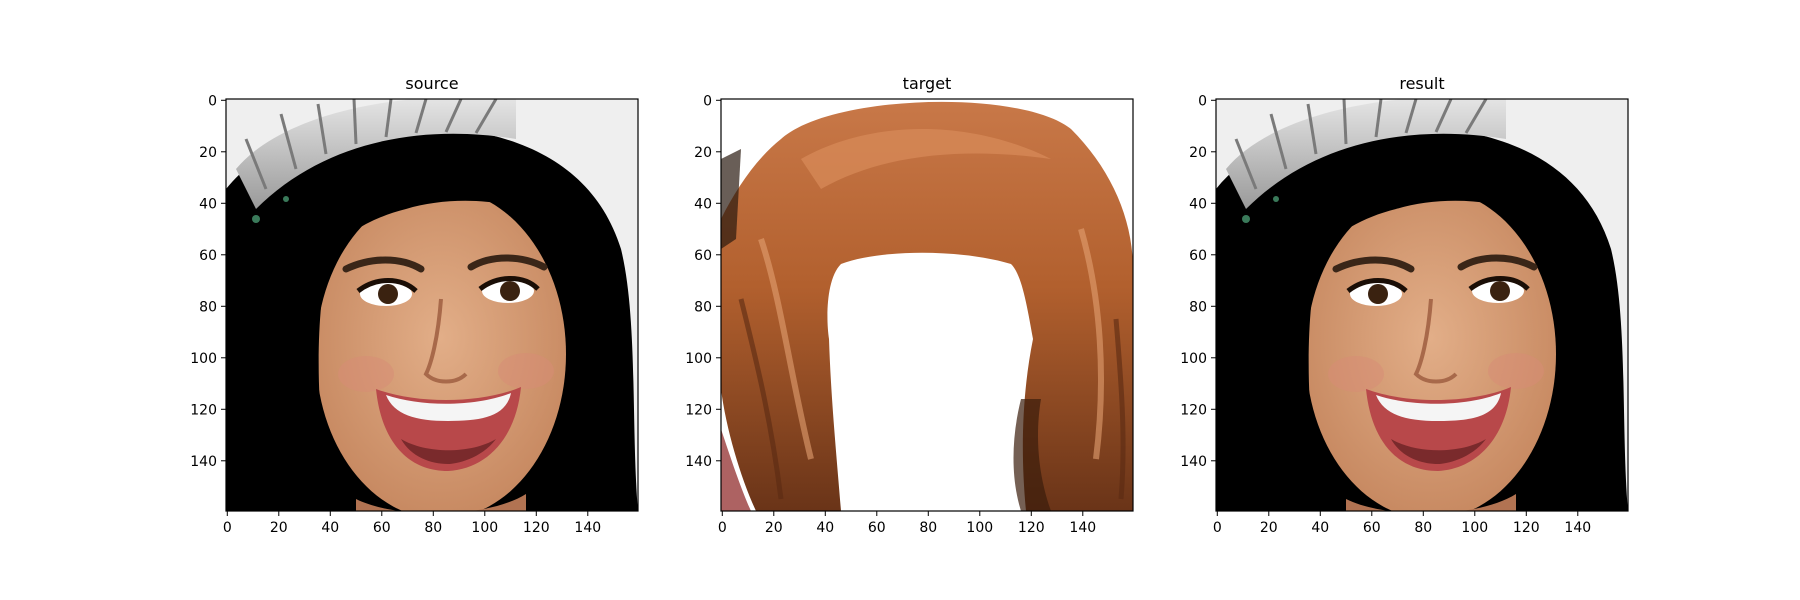  What do you see at coordinates (774, 528) in the screenshot?
I see `target-xtick-label: 20` at bounding box center [774, 528].